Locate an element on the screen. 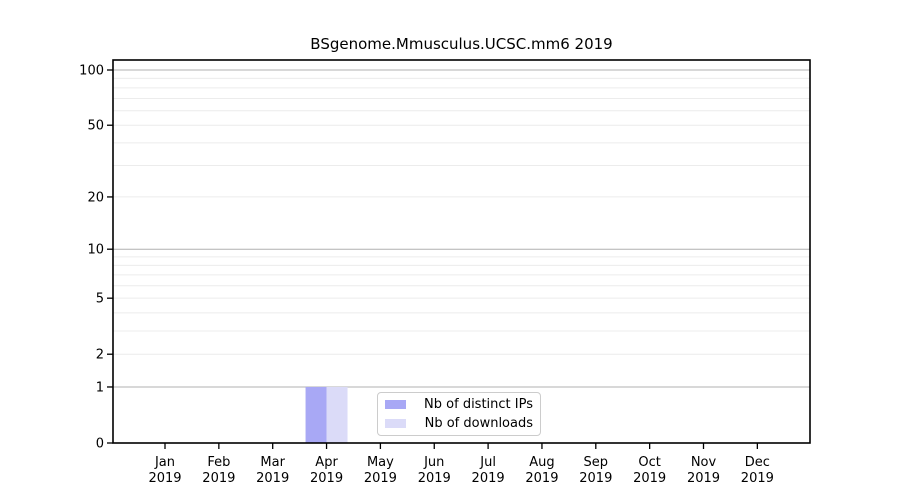 Image resolution: width=900 pixels, height=500 pixels. legend-item-downloads: Nb of downloads is located at coordinates (459, 423).